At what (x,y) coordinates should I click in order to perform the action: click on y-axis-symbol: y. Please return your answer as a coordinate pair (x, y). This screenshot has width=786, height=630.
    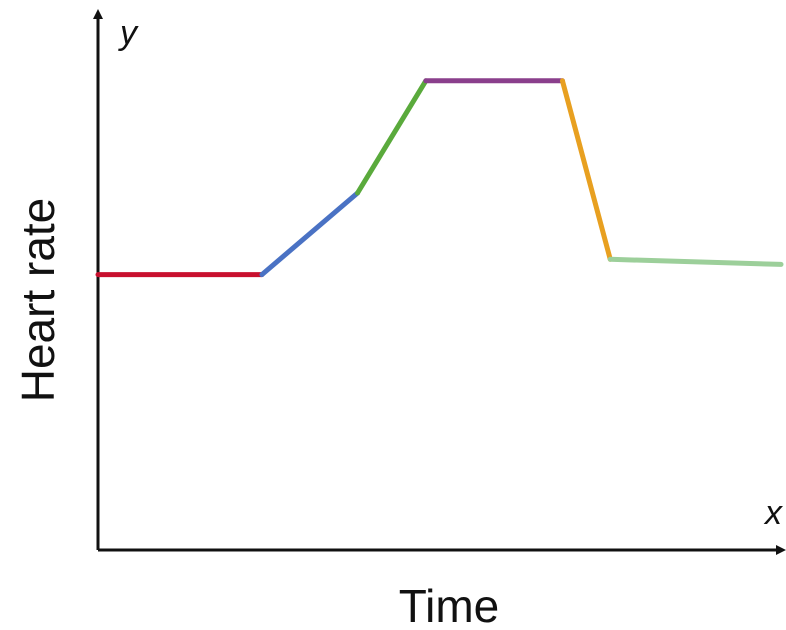
    Looking at the image, I should click on (128, 33).